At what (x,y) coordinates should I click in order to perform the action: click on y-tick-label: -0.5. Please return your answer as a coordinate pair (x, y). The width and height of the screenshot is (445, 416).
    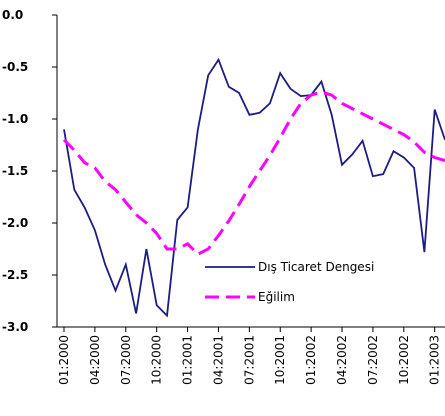
    Looking at the image, I should click on (15, 67).